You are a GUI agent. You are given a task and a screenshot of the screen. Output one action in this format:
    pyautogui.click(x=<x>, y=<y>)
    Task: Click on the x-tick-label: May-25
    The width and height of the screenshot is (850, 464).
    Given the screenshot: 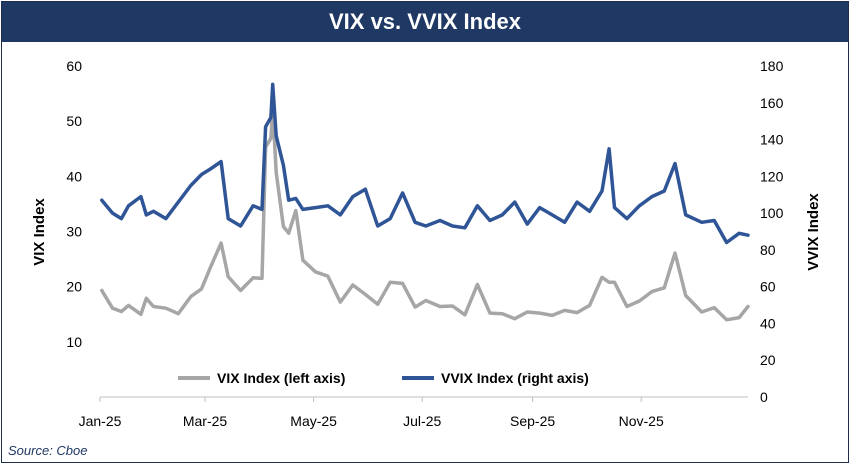 What is the action you would take?
    pyautogui.click(x=313, y=421)
    